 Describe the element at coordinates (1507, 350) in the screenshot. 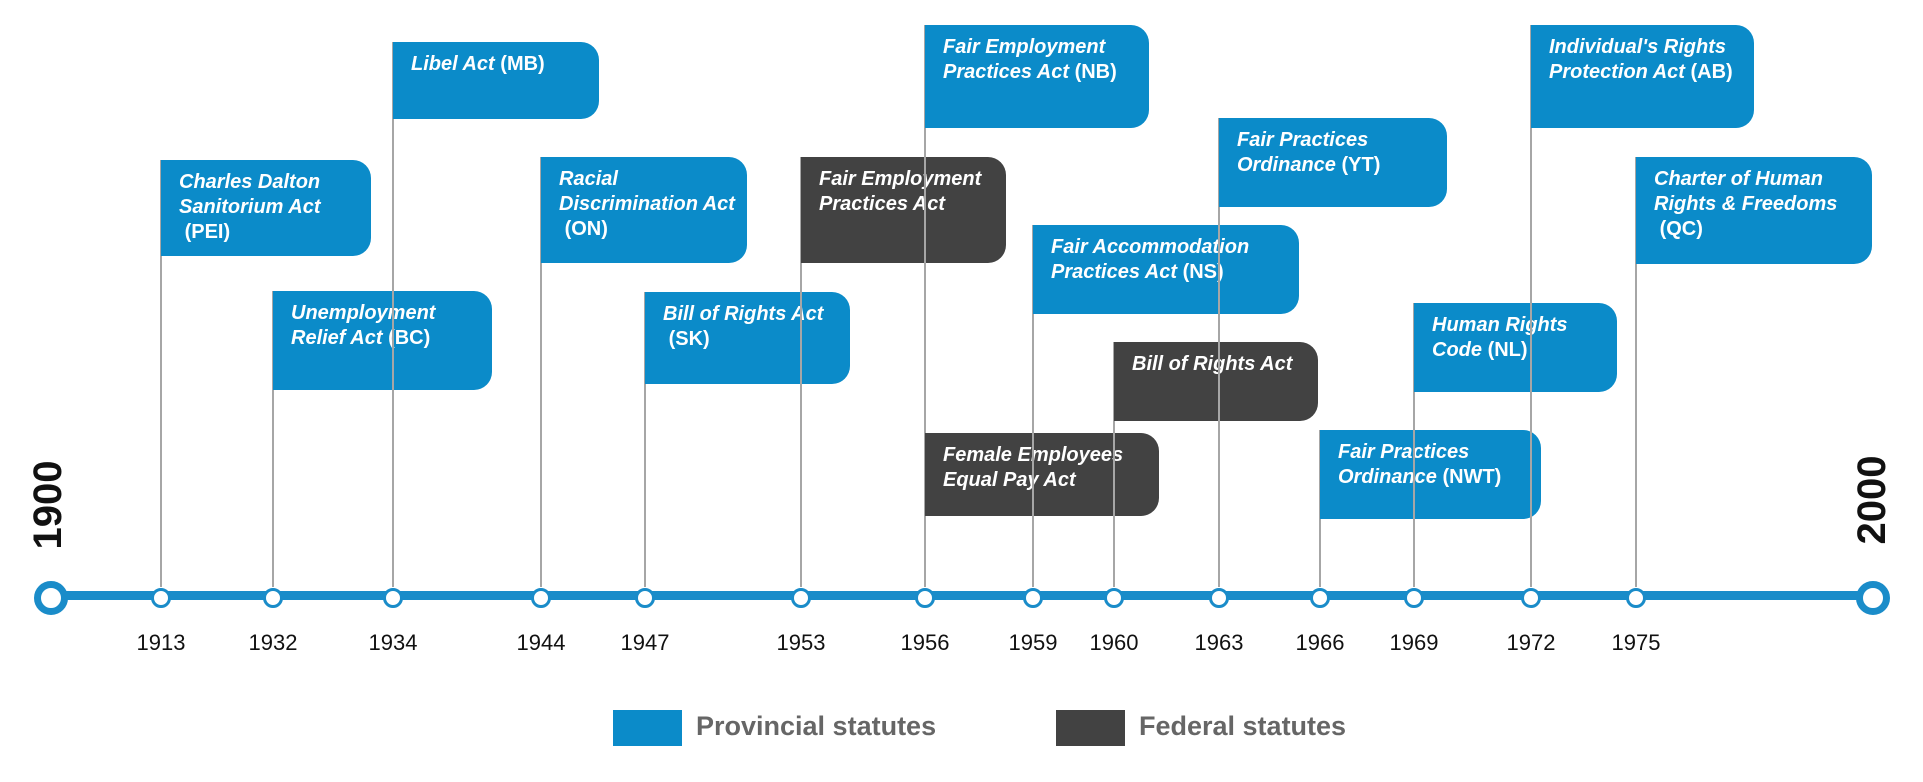

I see `jurisdiction-abbr: (NL)` at that location.